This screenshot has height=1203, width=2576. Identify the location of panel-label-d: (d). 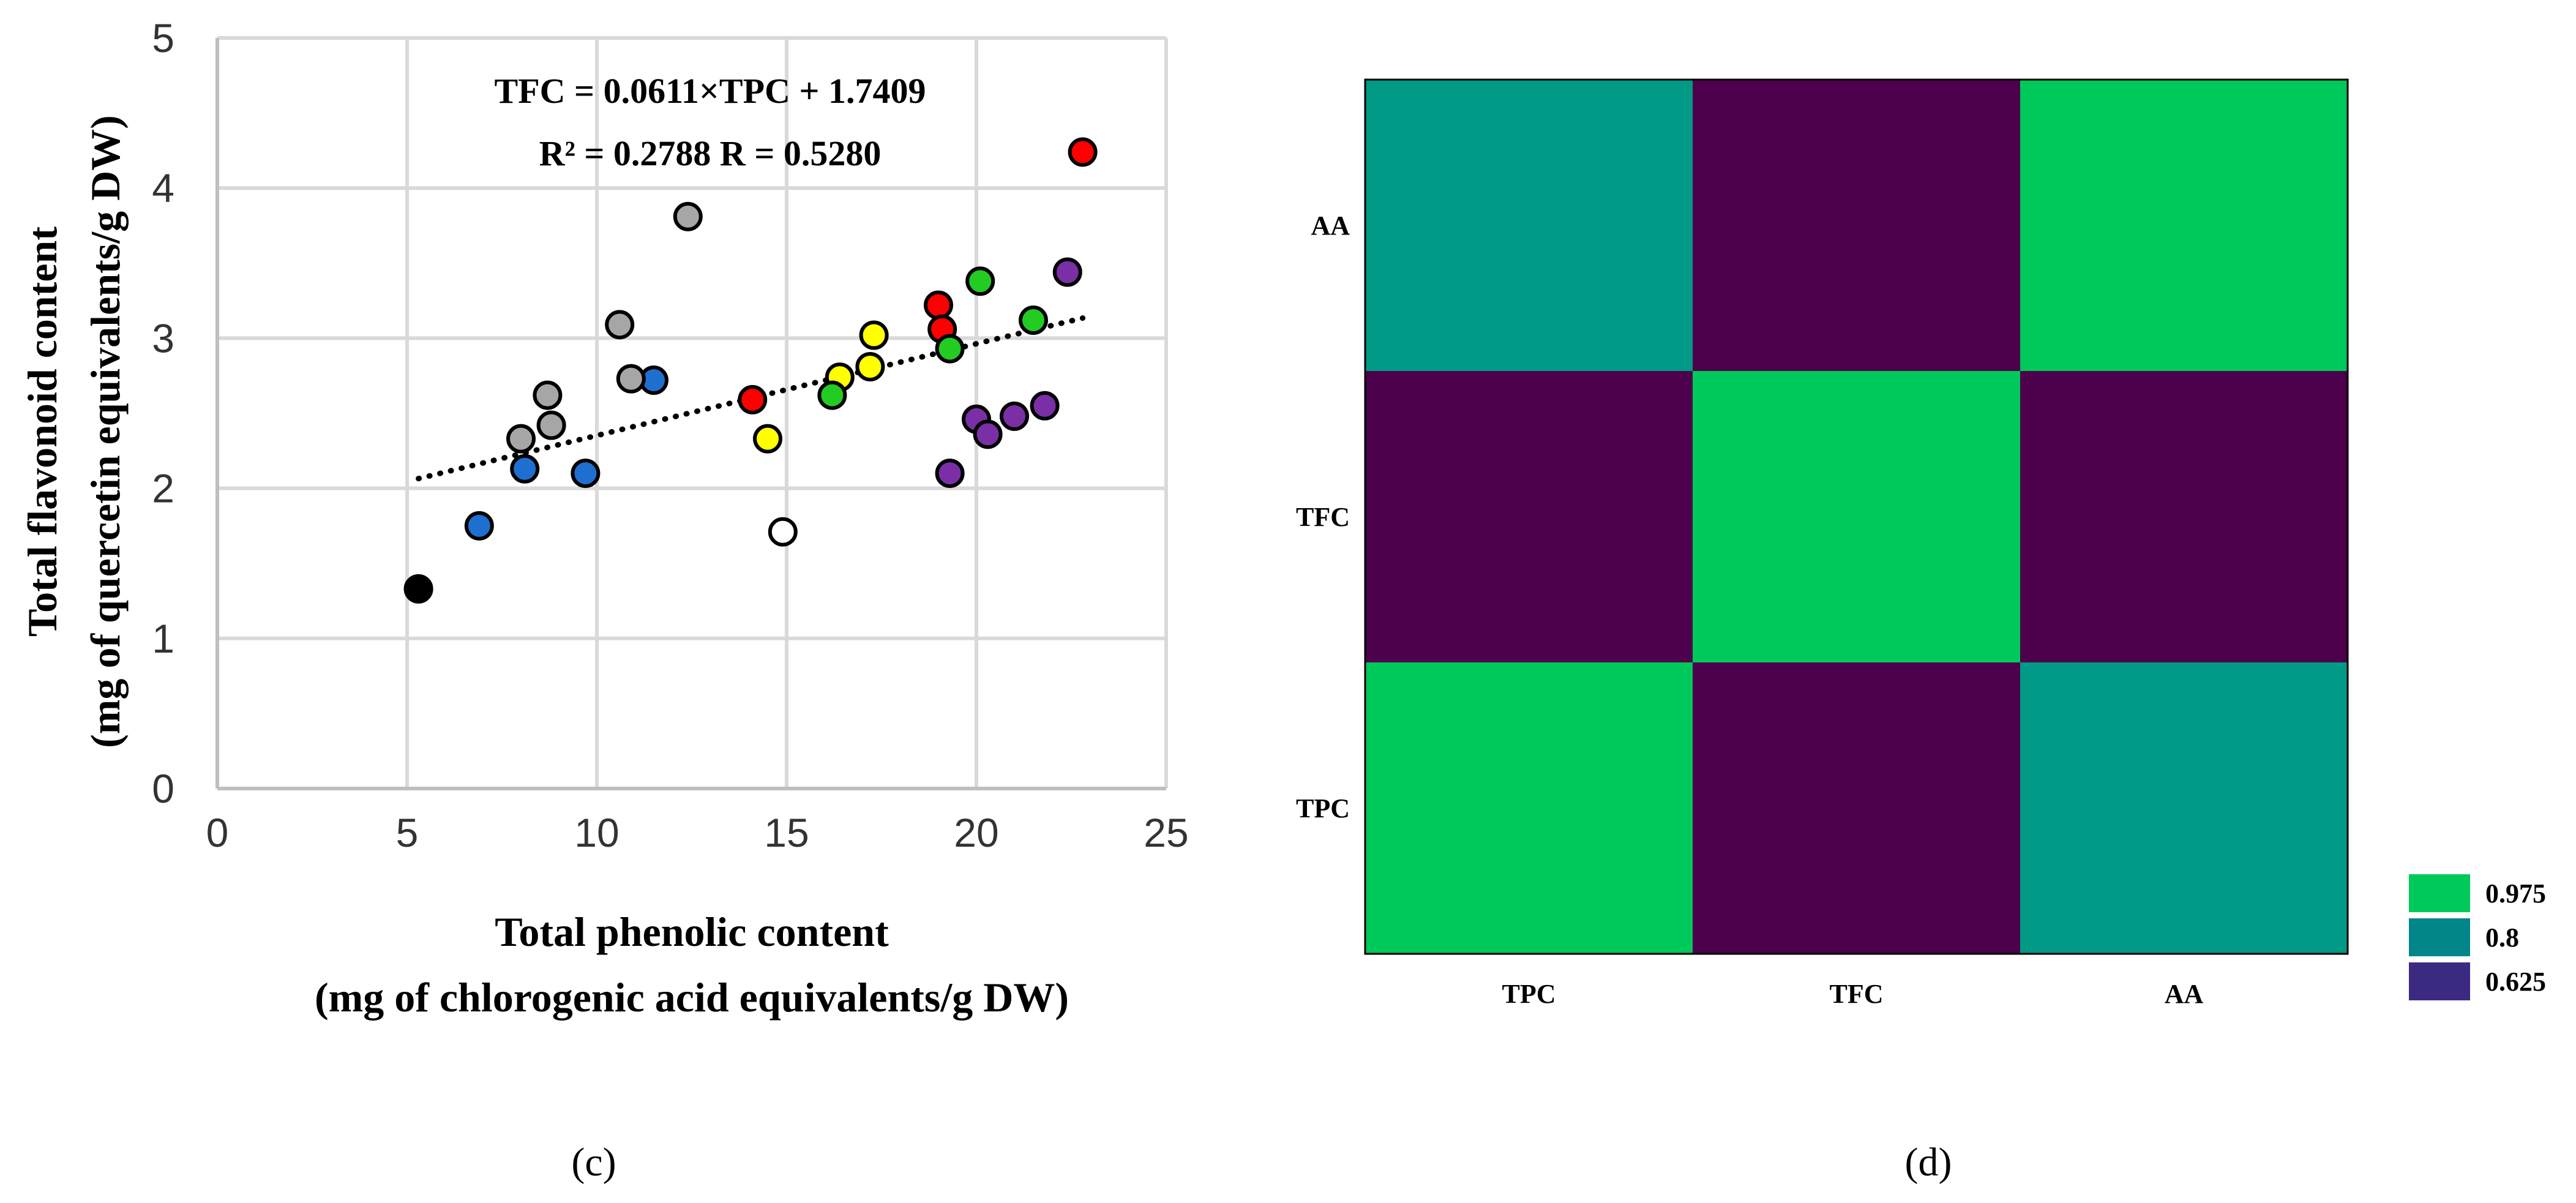
(1929, 1162).